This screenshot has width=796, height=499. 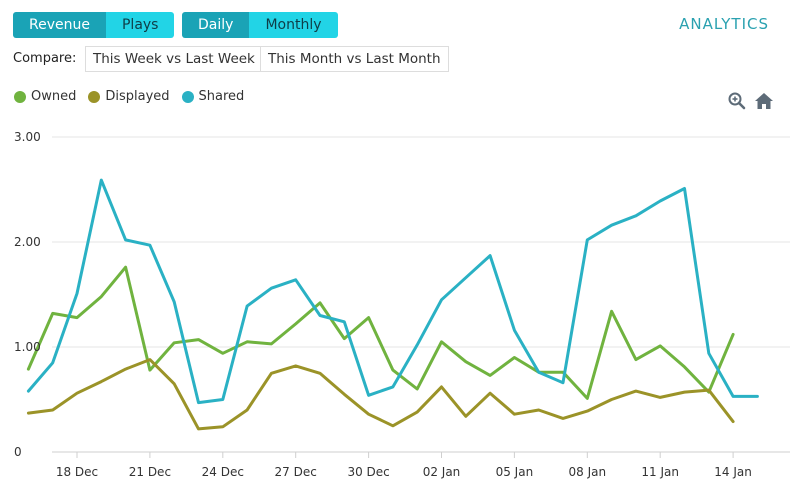 I want to click on y-tick-label: 2.00, so click(x=27, y=242).